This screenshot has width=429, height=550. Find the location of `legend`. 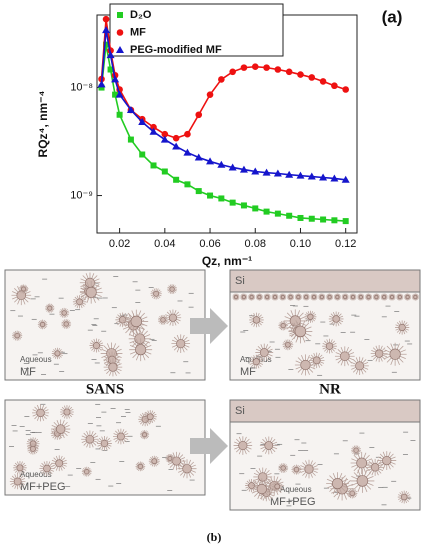

legend is located at coordinates (196, 30).